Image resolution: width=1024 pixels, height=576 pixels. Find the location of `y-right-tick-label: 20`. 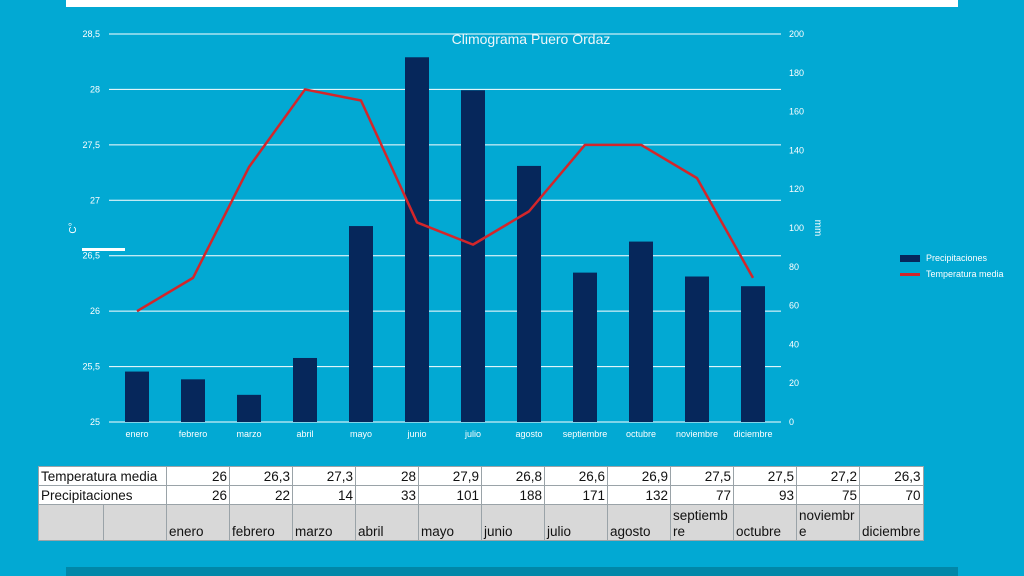

y-right-tick-label: 20 is located at coordinates (794, 383).